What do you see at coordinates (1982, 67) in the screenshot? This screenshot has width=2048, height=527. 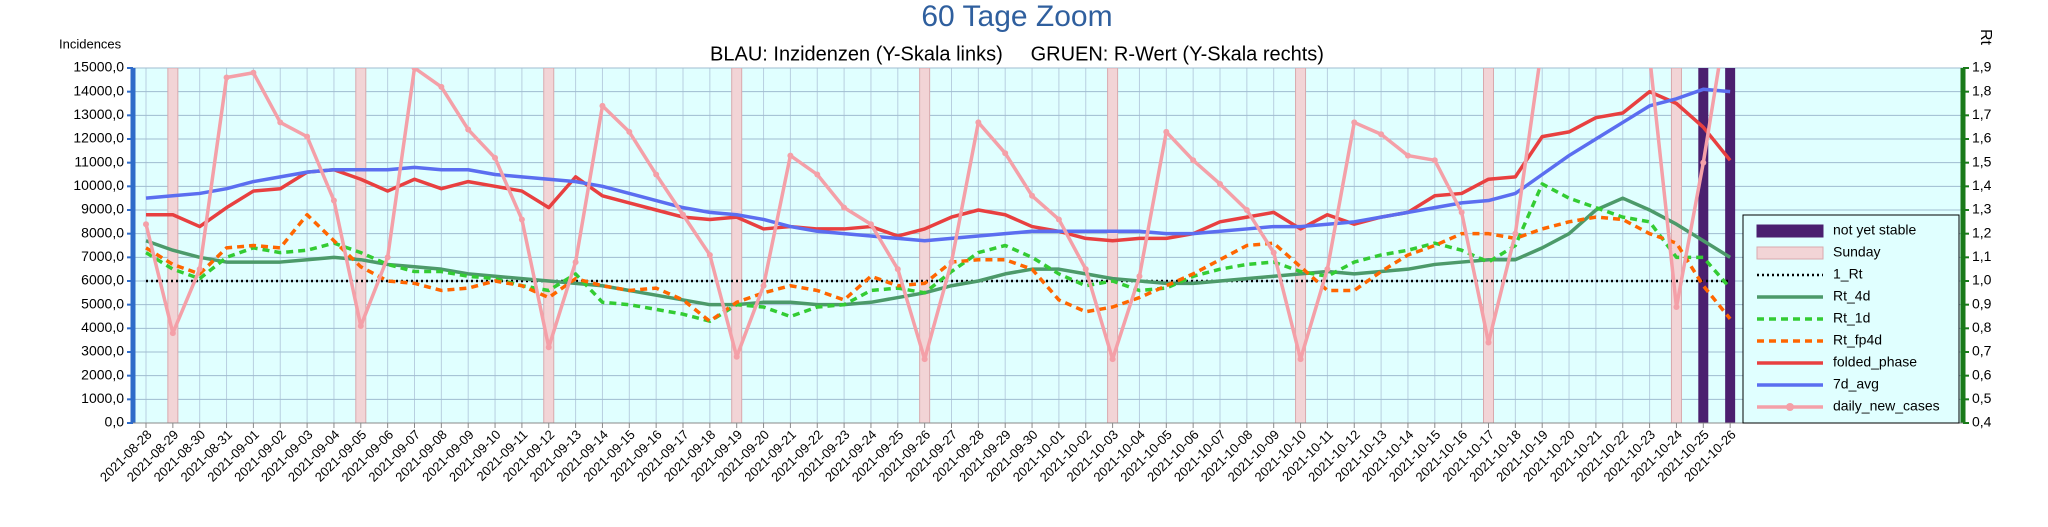 I see `y2-tick-label: 1,9` at bounding box center [1982, 67].